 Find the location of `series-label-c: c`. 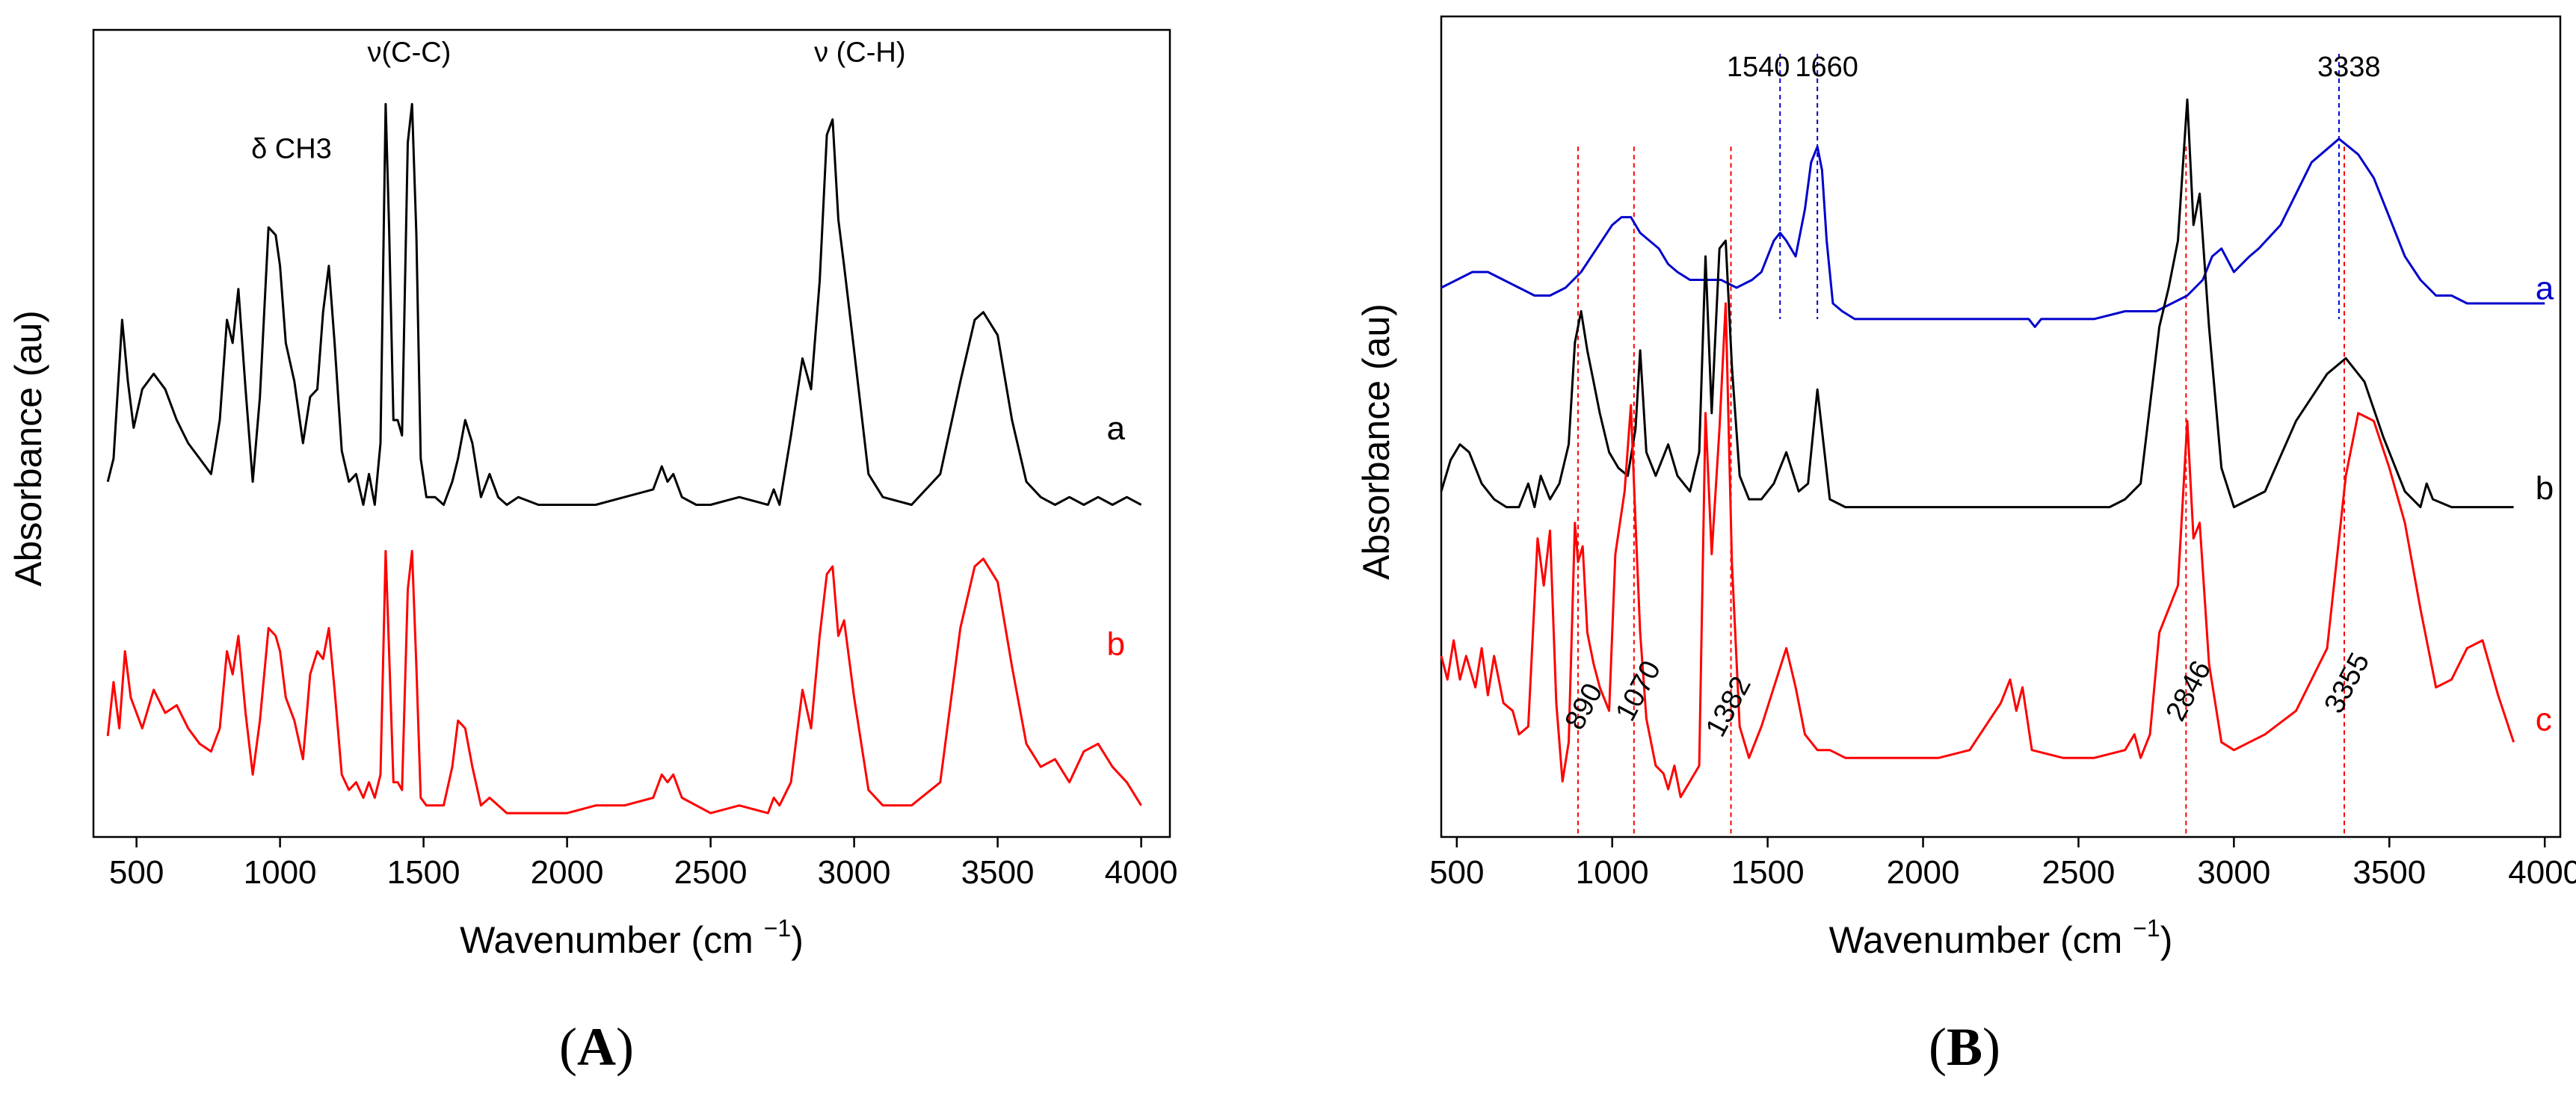

series-label-c: c is located at coordinates (2544, 719).